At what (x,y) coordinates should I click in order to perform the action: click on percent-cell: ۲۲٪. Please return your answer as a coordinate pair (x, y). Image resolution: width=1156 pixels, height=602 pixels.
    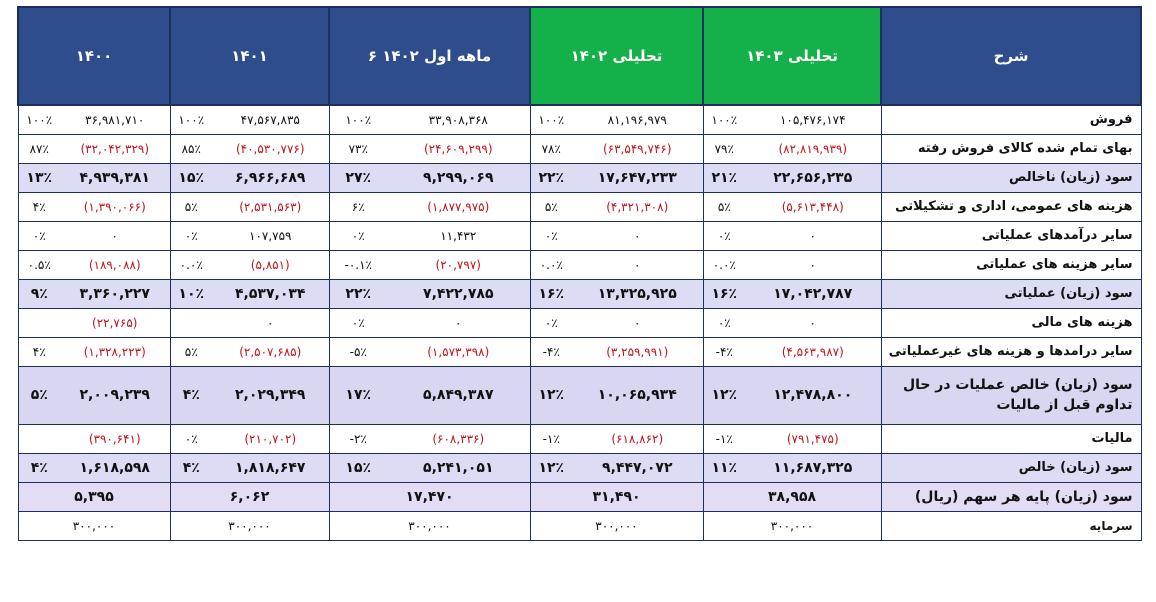
    Looking at the image, I should click on (357, 293).